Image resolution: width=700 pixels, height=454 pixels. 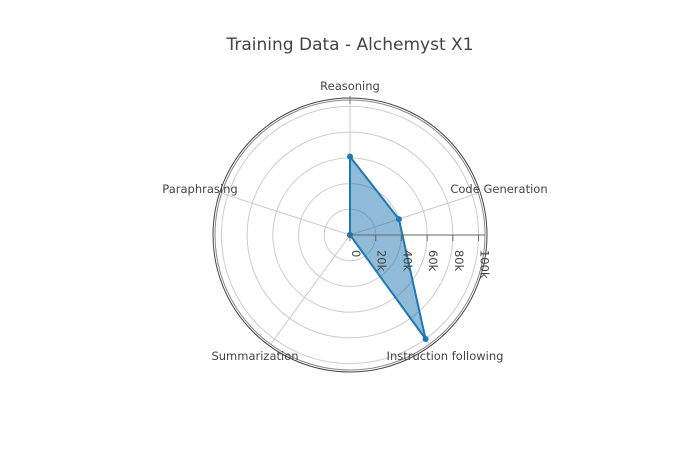 I want to click on radial-tick-label: 40k, so click(x=407, y=261).